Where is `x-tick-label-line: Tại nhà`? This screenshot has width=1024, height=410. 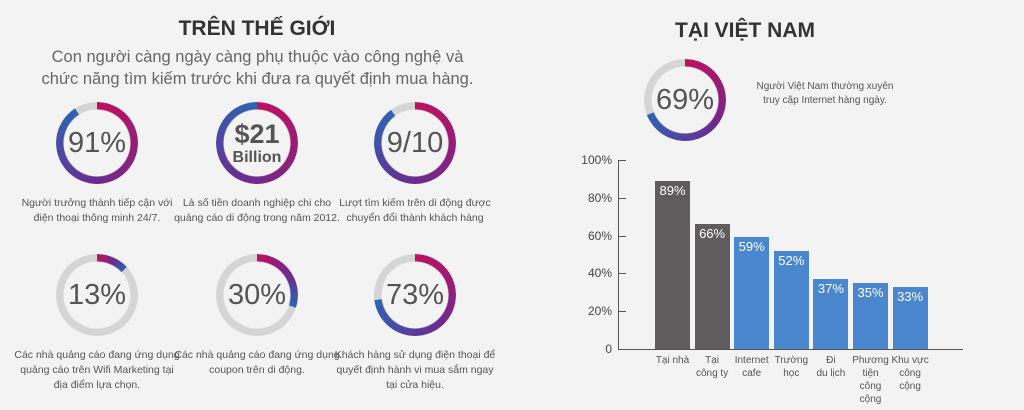 x-tick-label-line: Tại nhà is located at coordinates (672, 360).